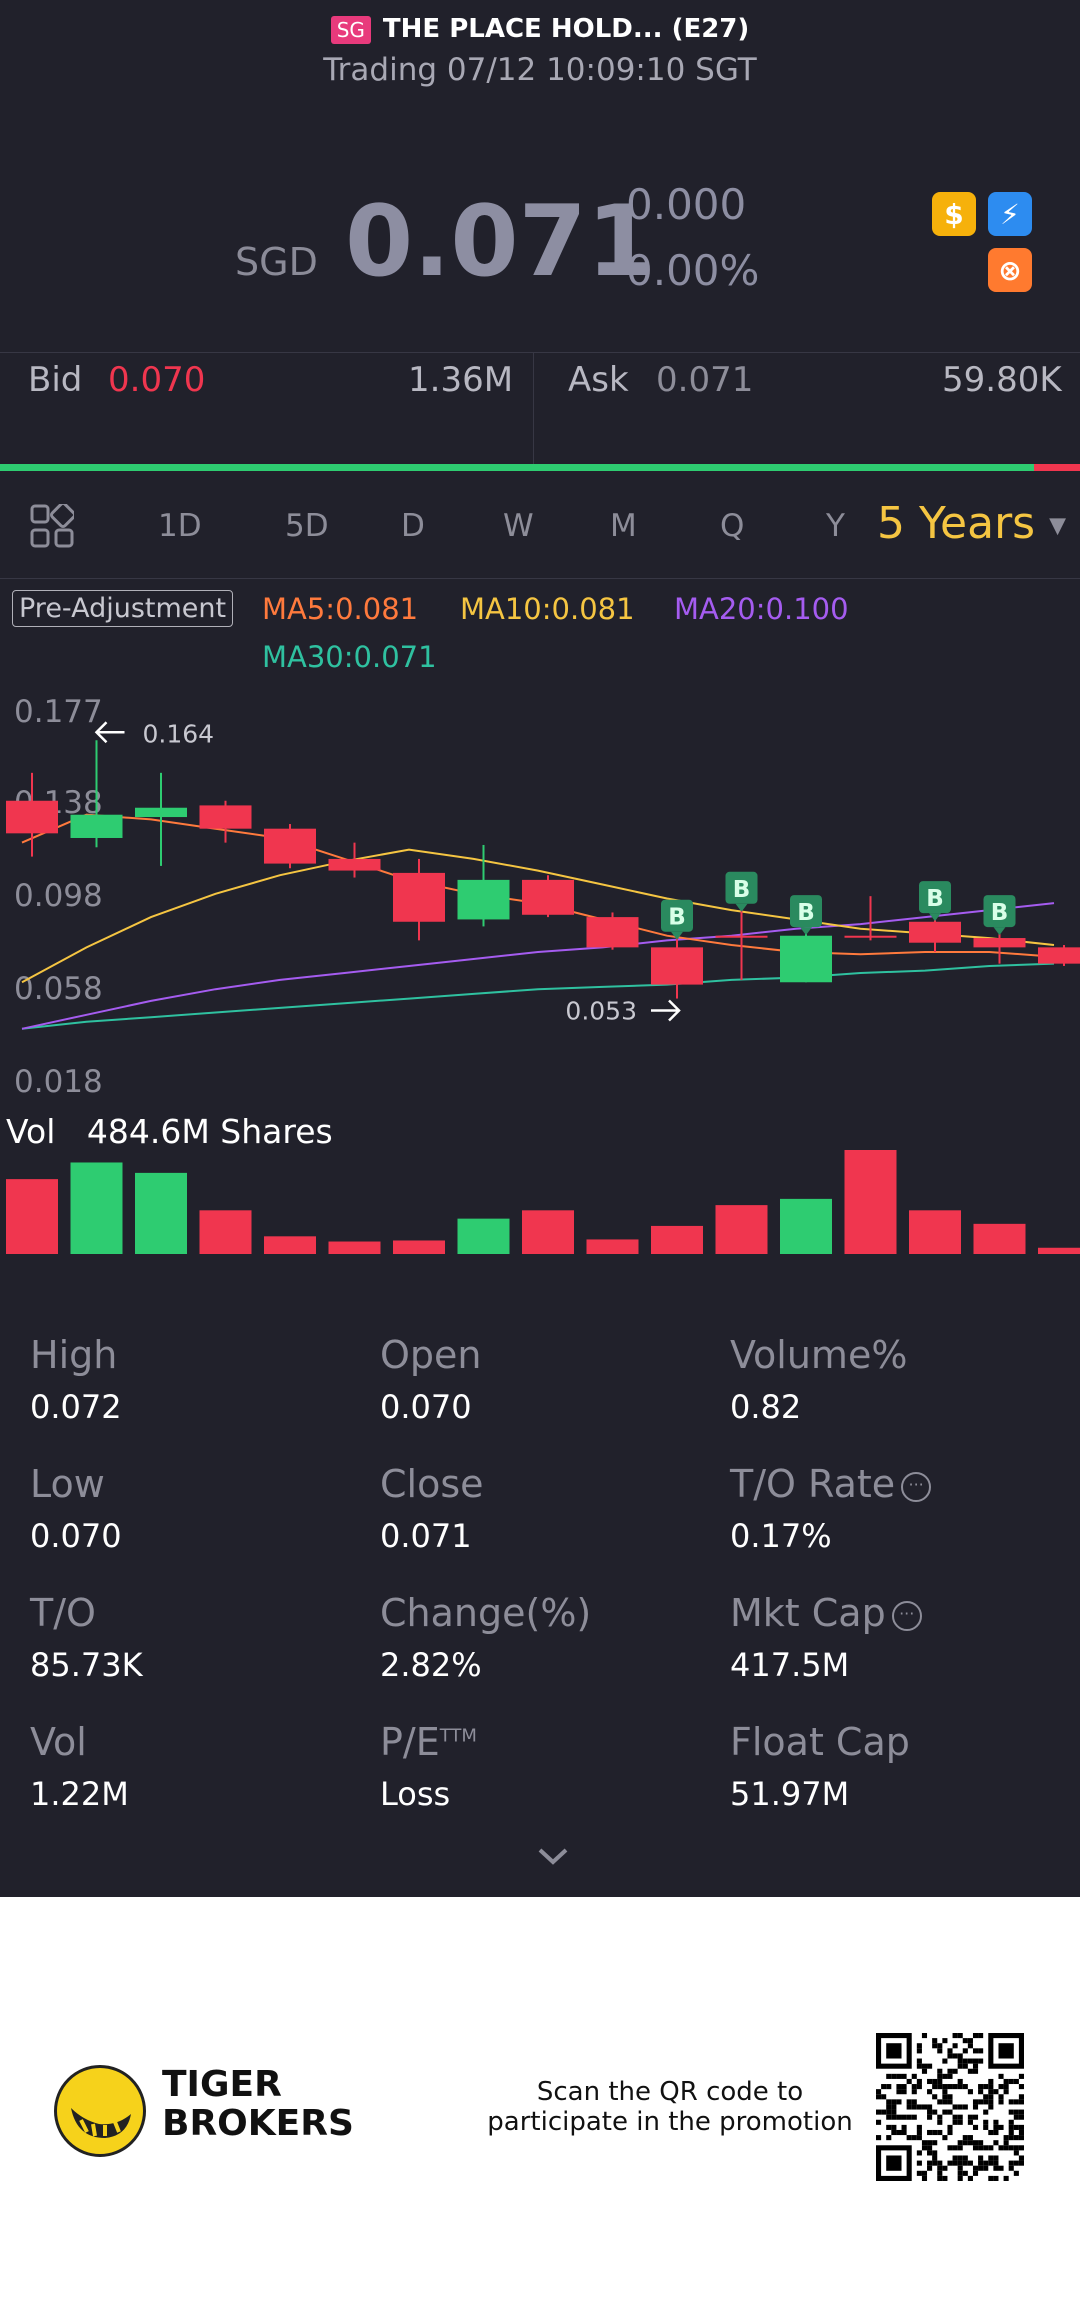 This screenshot has width=1080, height=2319. I want to click on stat-value-float-cap: 51.97M, so click(790, 1794).